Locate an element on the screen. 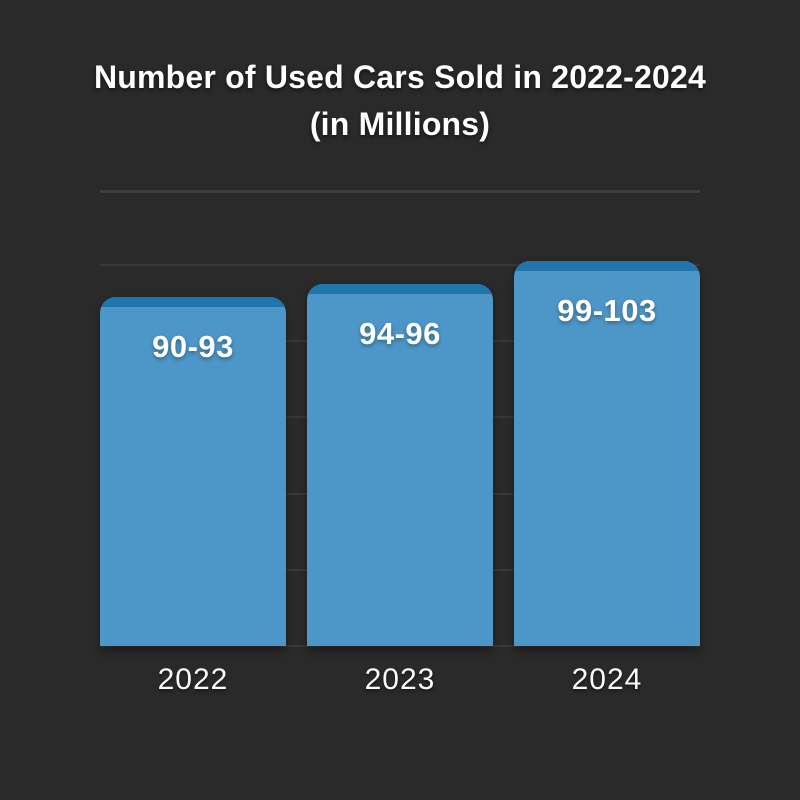  bar-2022: 90-93 is located at coordinates (193, 471).